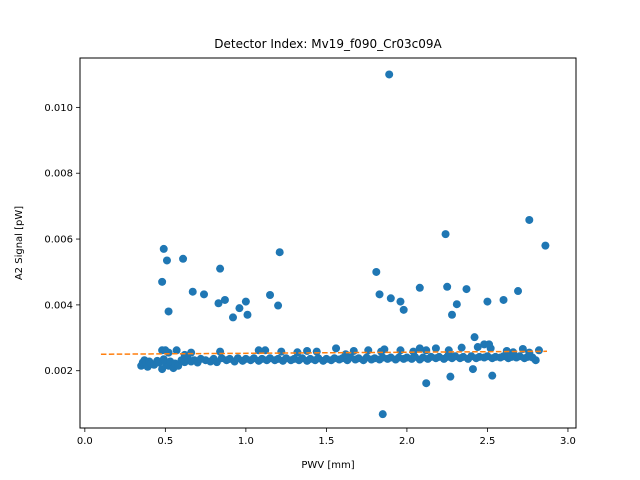 The height and width of the screenshot is (480, 640). I want to click on x-tick-label: 1.5, so click(326, 441).